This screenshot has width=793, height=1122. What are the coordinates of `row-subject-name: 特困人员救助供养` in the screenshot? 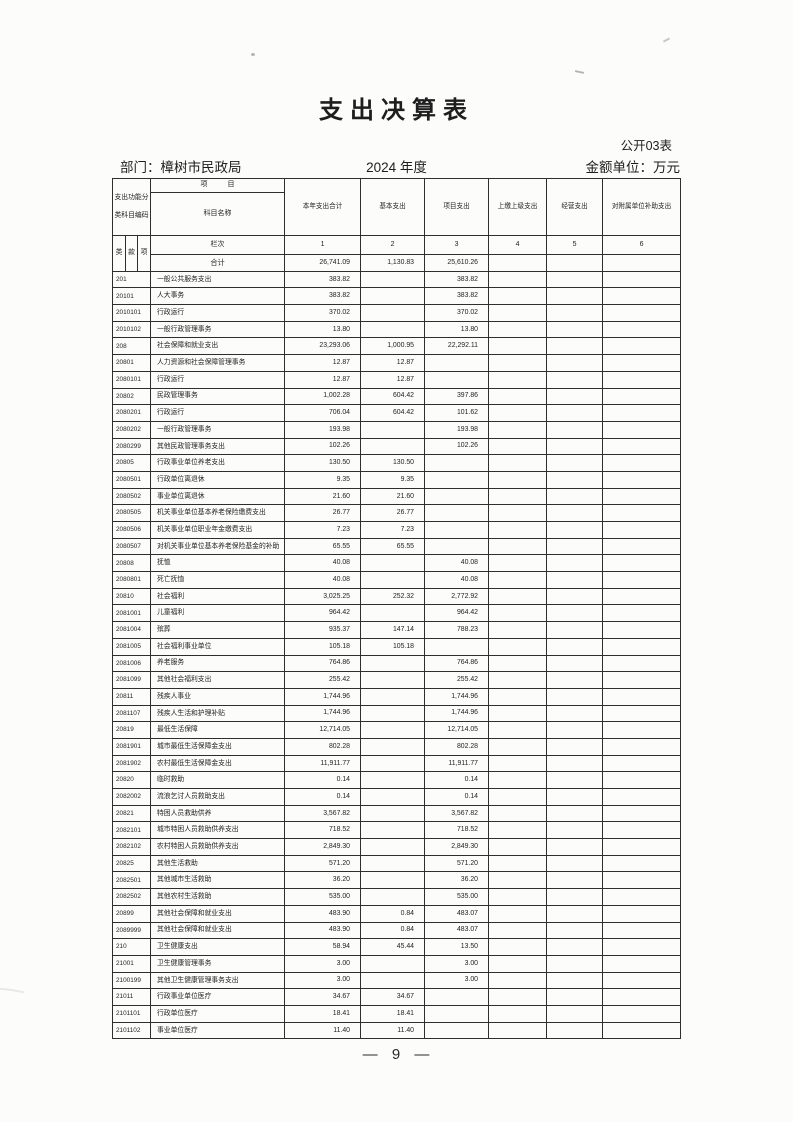 It's located at (218, 813).